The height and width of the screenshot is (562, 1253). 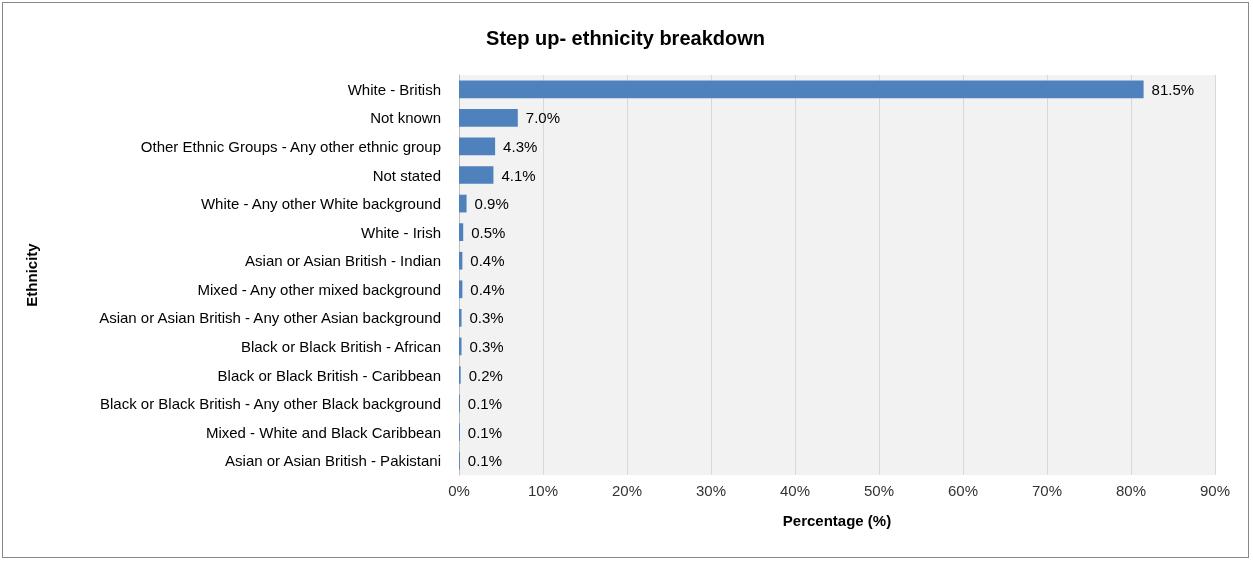 I want to click on x-tick-label: 40%, so click(x=795, y=490).